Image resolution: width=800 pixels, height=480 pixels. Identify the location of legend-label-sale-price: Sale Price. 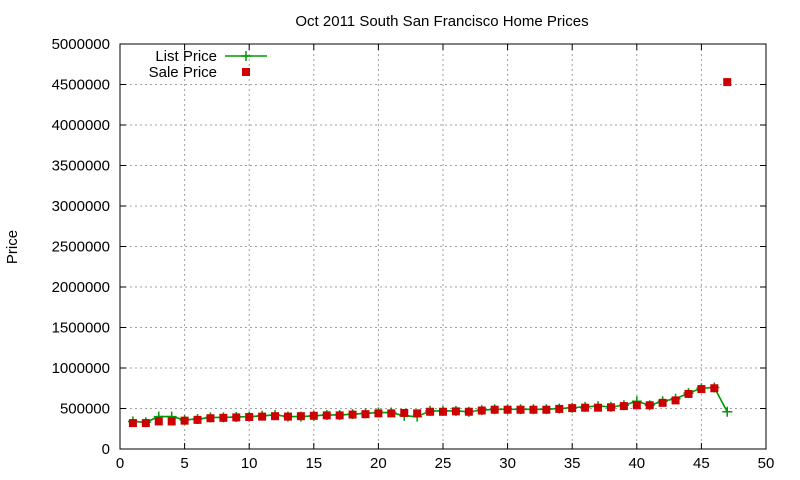
(183, 72).